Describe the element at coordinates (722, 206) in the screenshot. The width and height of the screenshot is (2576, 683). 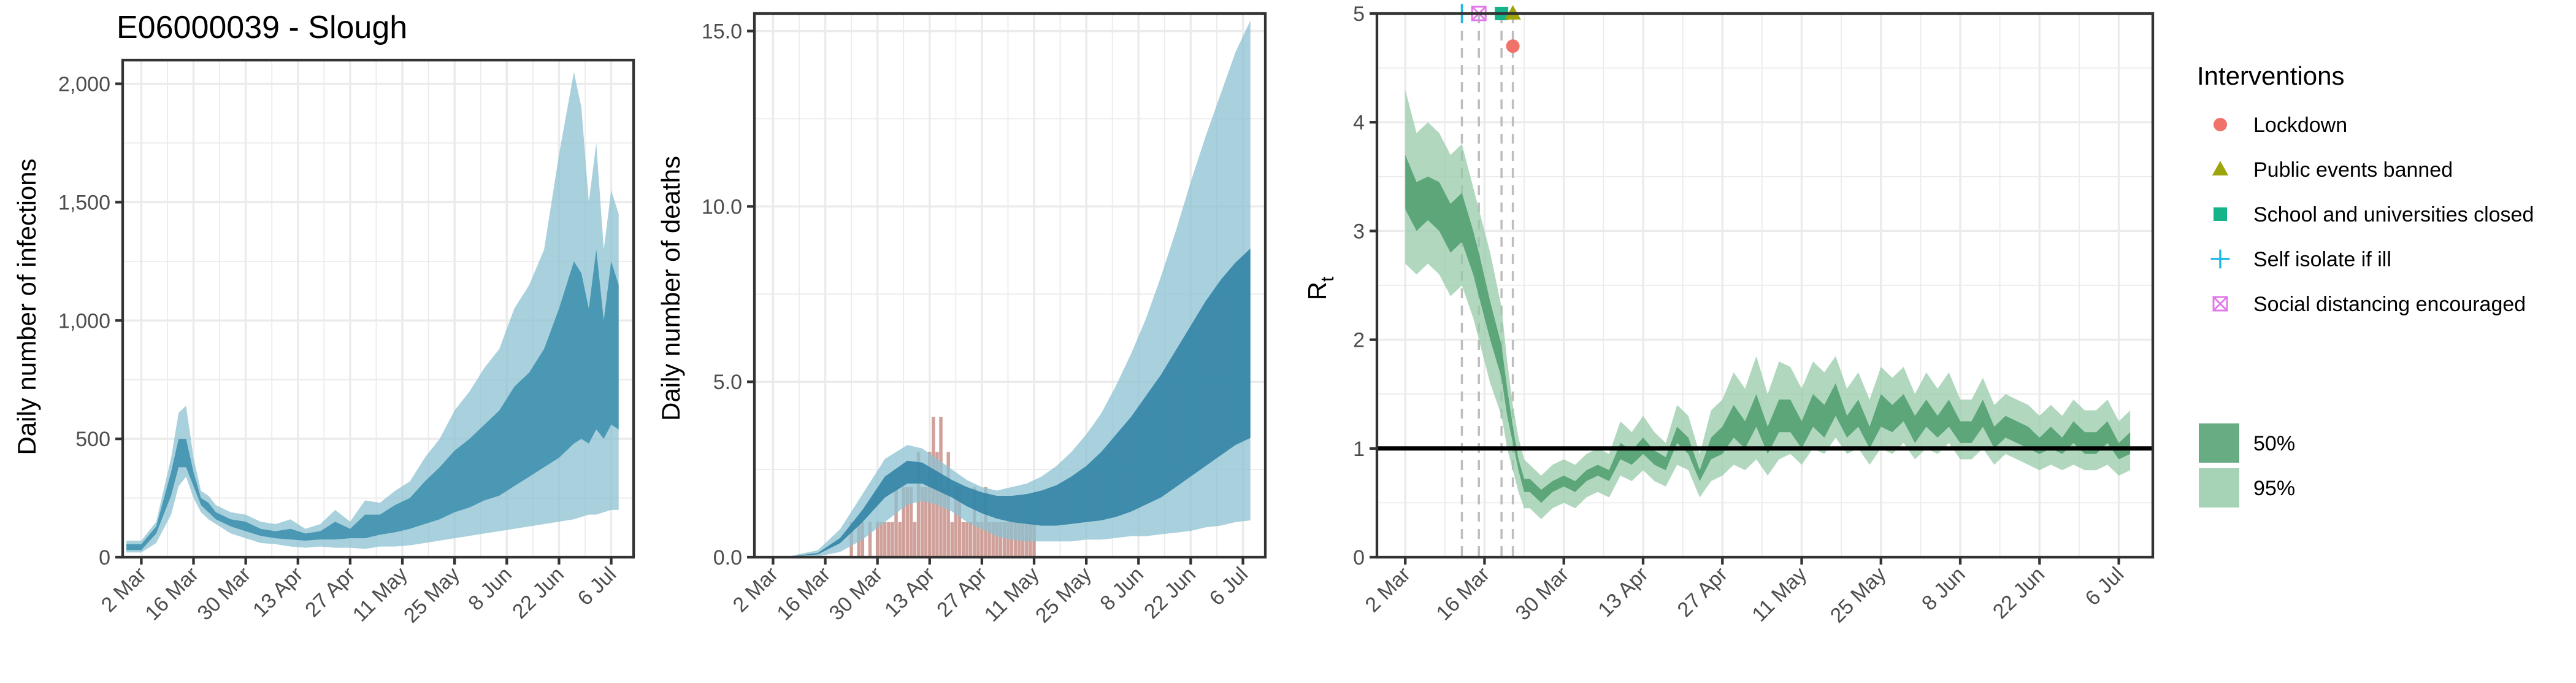
I see `y-tick-label: 10.0` at that location.